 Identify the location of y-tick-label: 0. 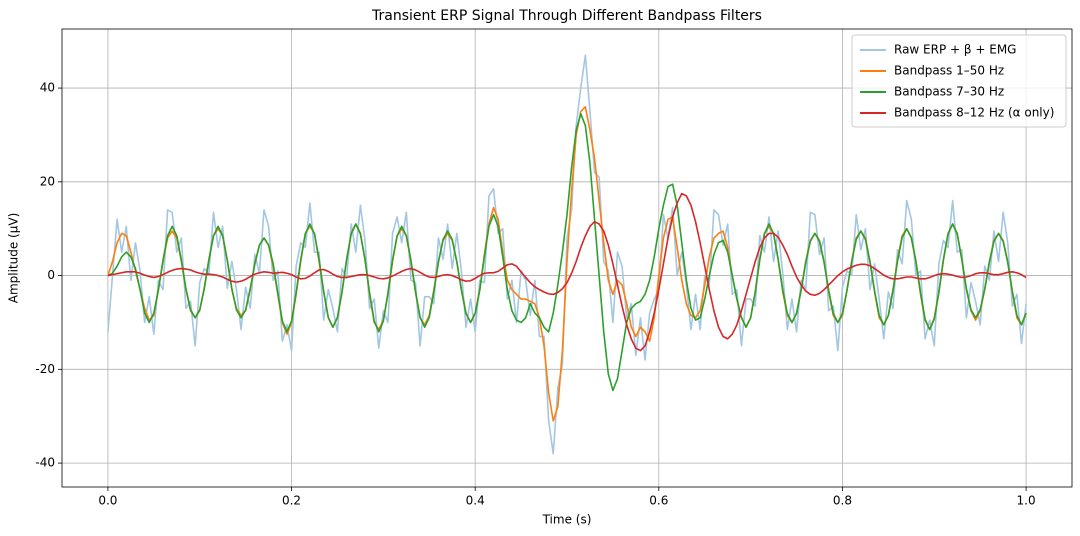
(51, 275).